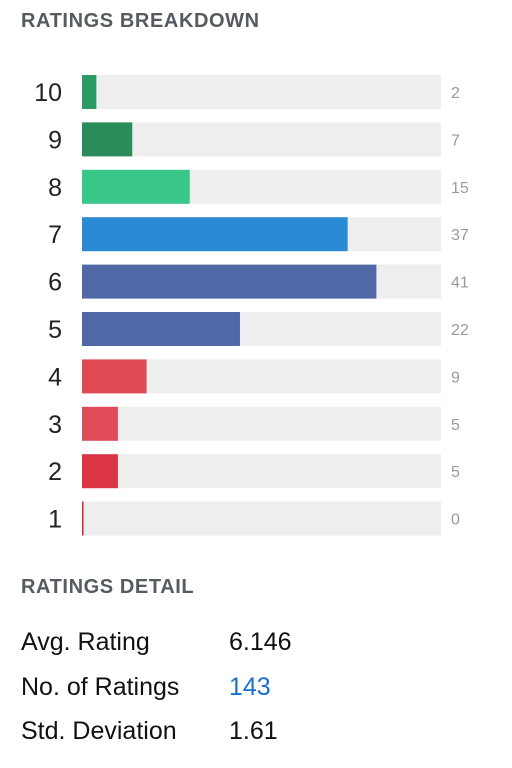 Image resolution: width=512 pixels, height=768 pixels. What do you see at coordinates (260, 642) in the screenshot?
I see `avg-rating-value: 6.146` at bounding box center [260, 642].